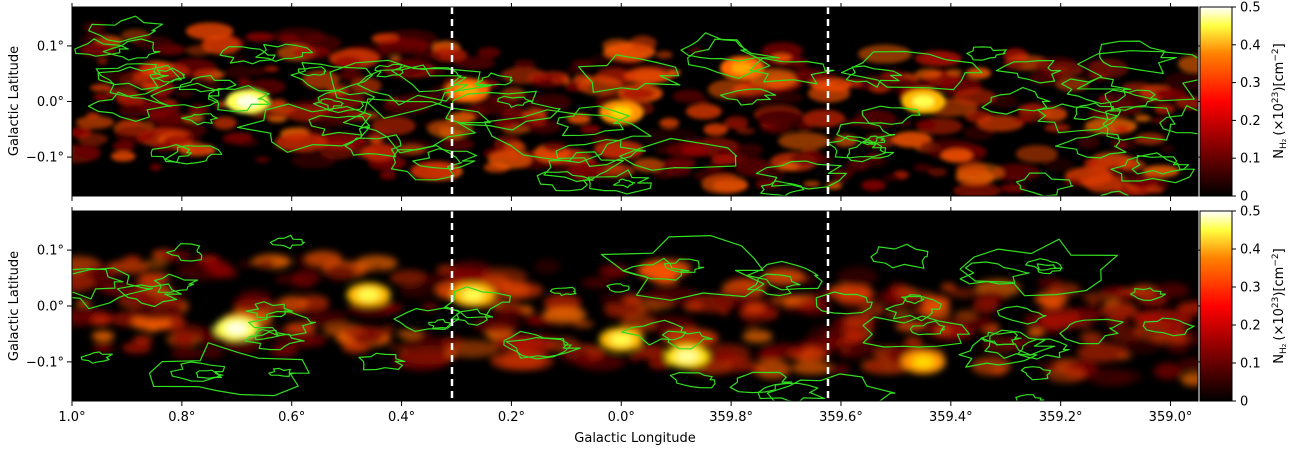 The width and height of the screenshot is (1311, 449). I want to click on x-tick-label: 359.8°, so click(731, 417).